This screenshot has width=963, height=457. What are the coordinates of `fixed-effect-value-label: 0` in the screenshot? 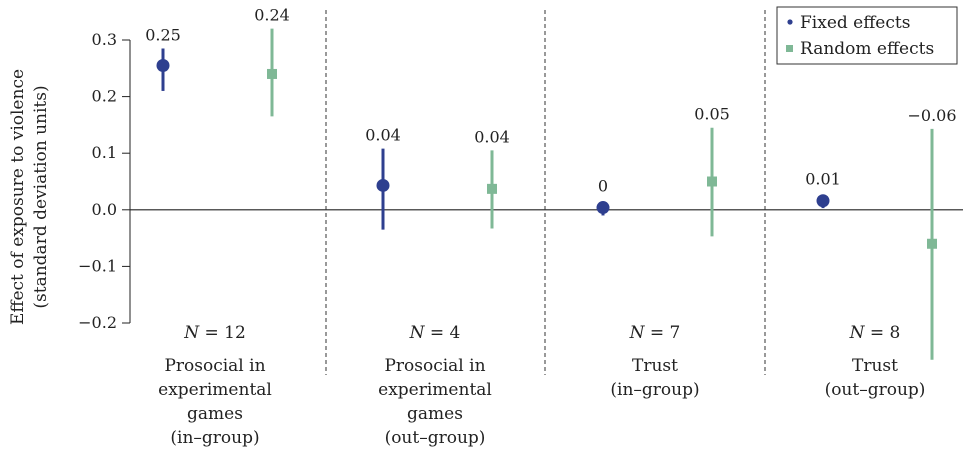 It's located at (603, 186).